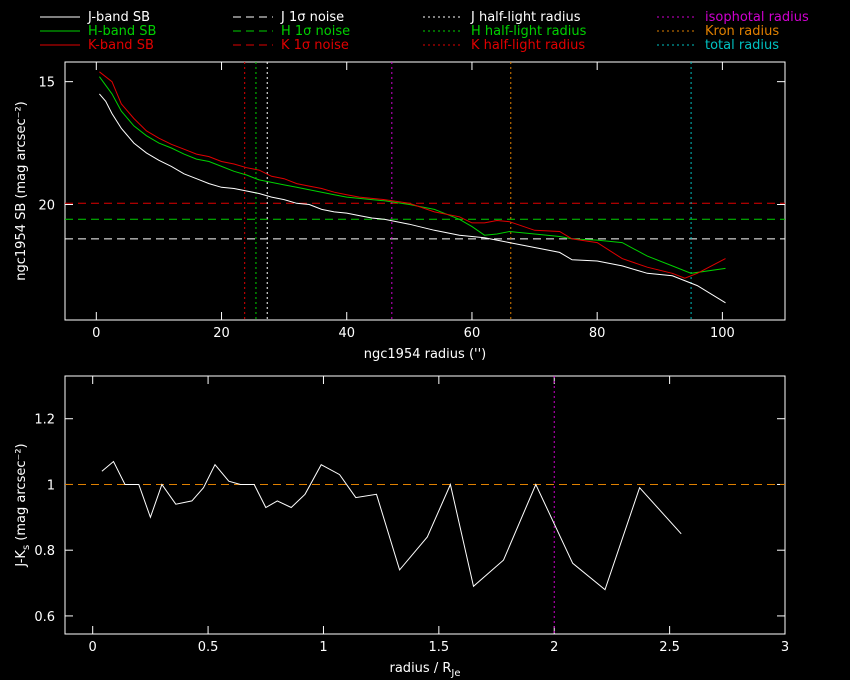  Describe the element at coordinates (529, 31) in the screenshot. I see `legend-label-h-half-light-radius: H half-light radius` at that location.